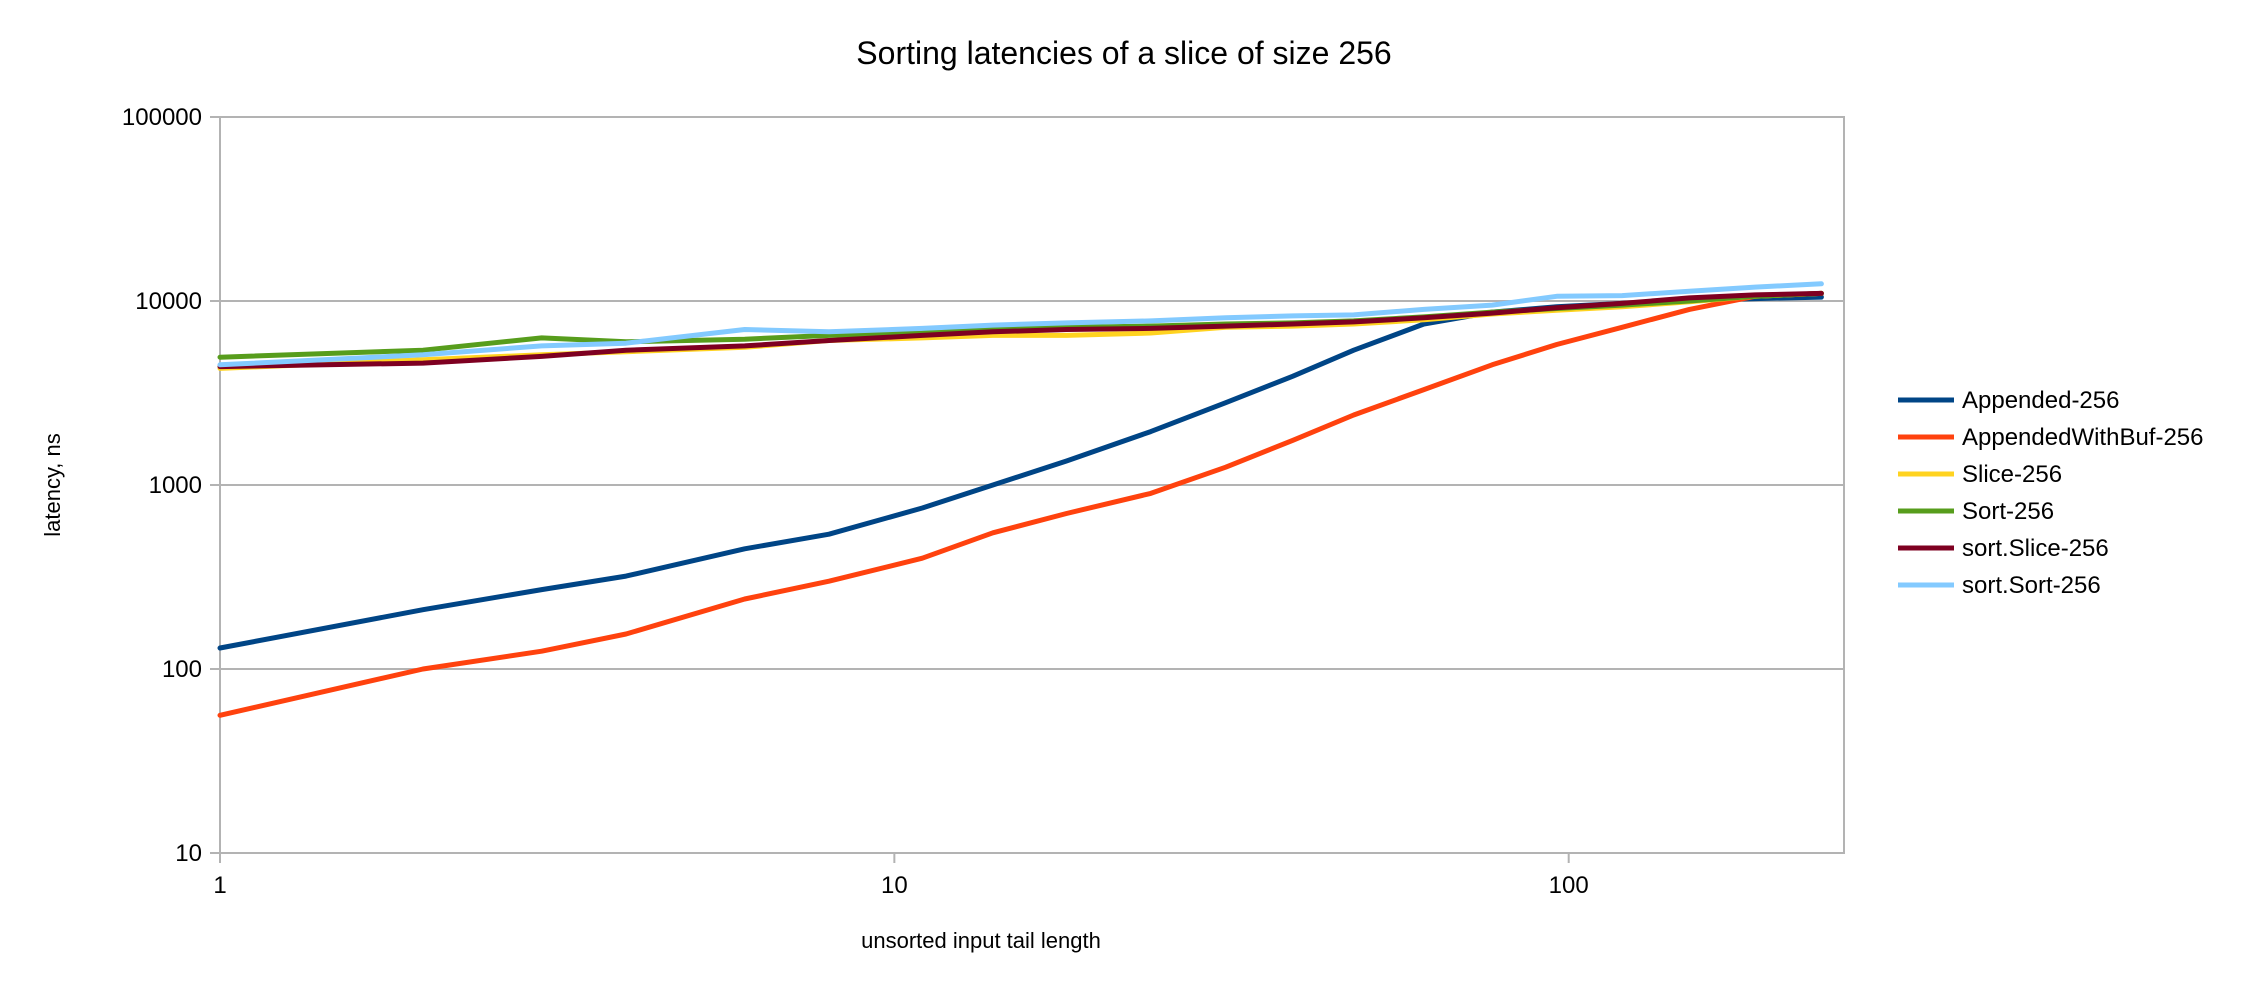 Image resolution: width=2246 pixels, height=983 pixels. I want to click on x-tick-label: 10, so click(894, 885).